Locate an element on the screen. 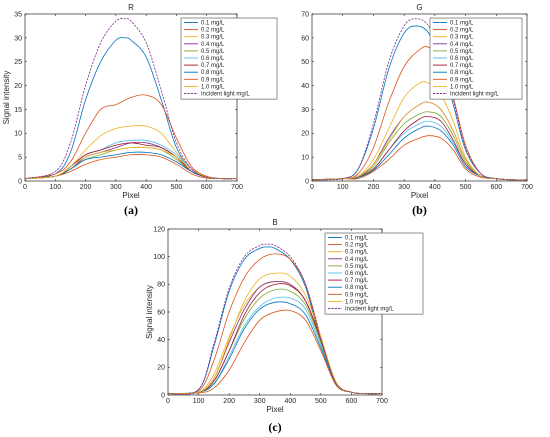 This screenshot has height=437, width=550. y-tick-label: 35 is located at coordinates (18, 14).